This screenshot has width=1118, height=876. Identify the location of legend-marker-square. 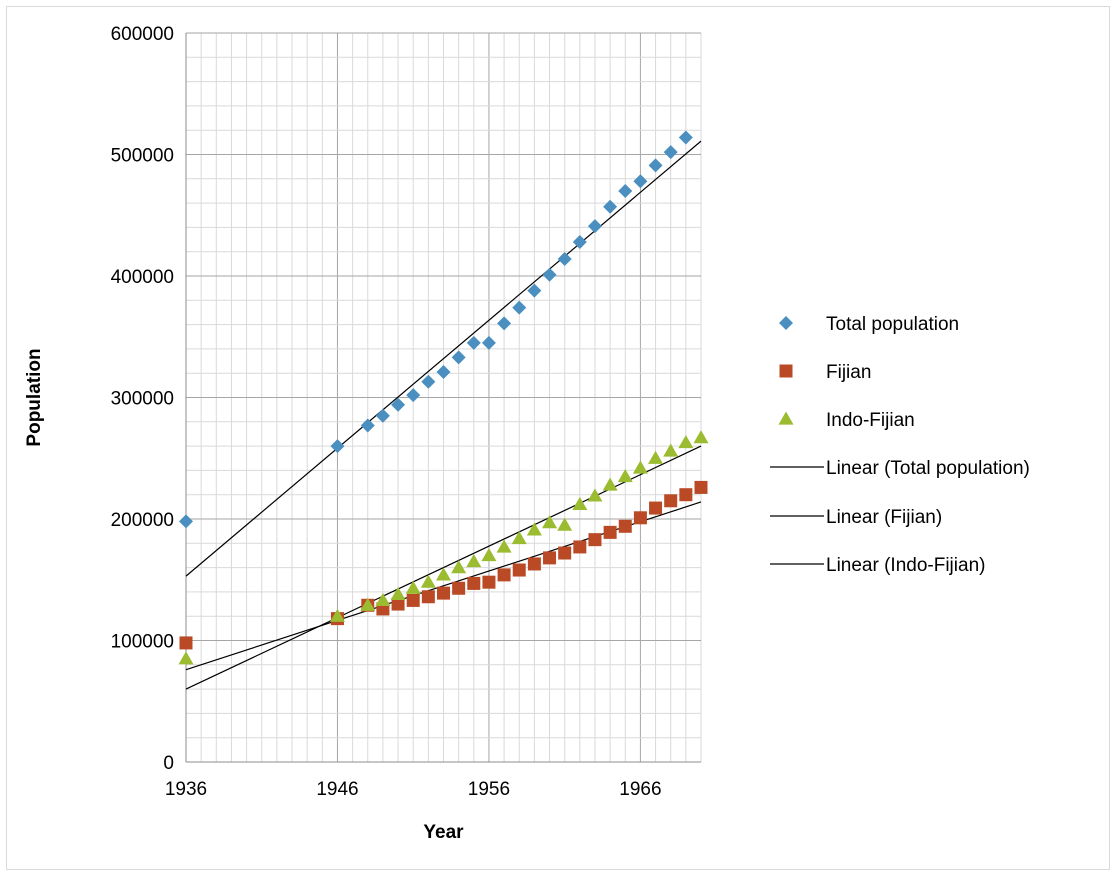
(786, 371).